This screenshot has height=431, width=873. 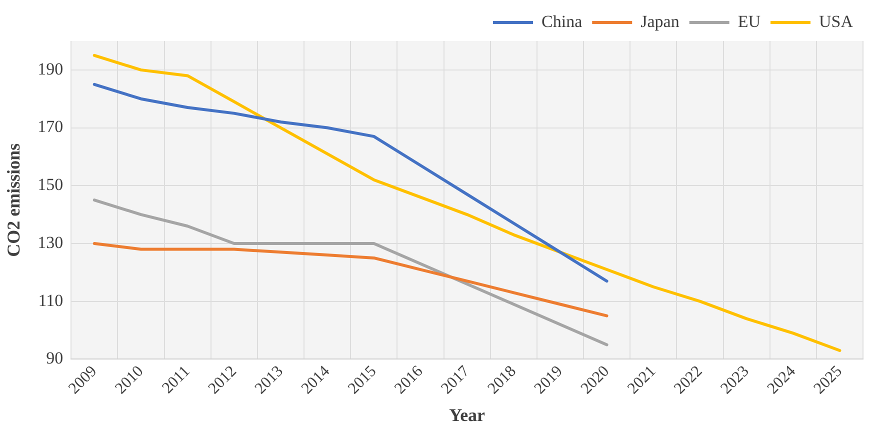 What do you see at coordinates (51, 184) in the screenshot?
I see `y-tick-label: 150` at bounding box center [51, 184].